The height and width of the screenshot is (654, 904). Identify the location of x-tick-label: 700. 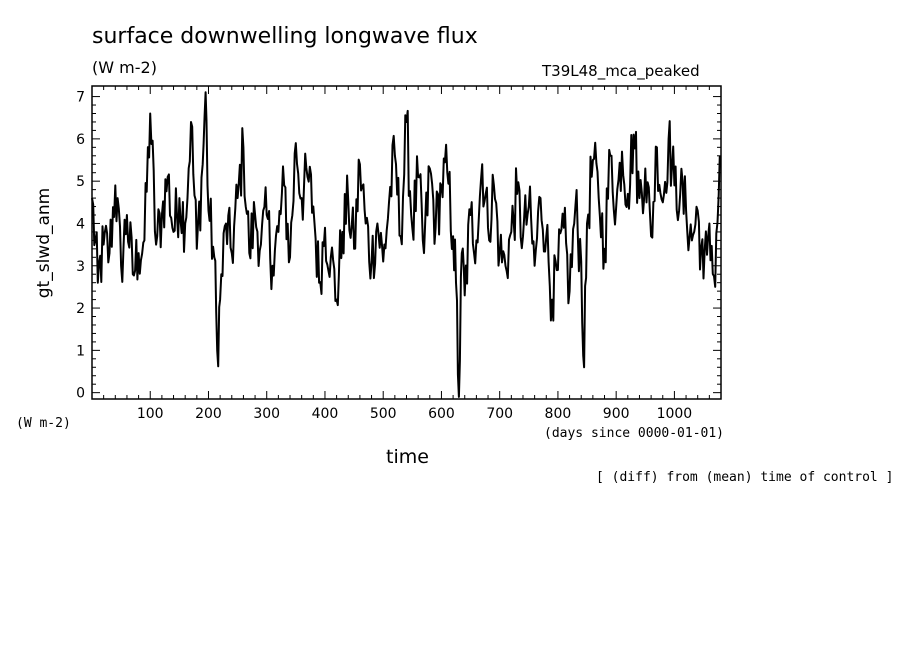
(499, 414).